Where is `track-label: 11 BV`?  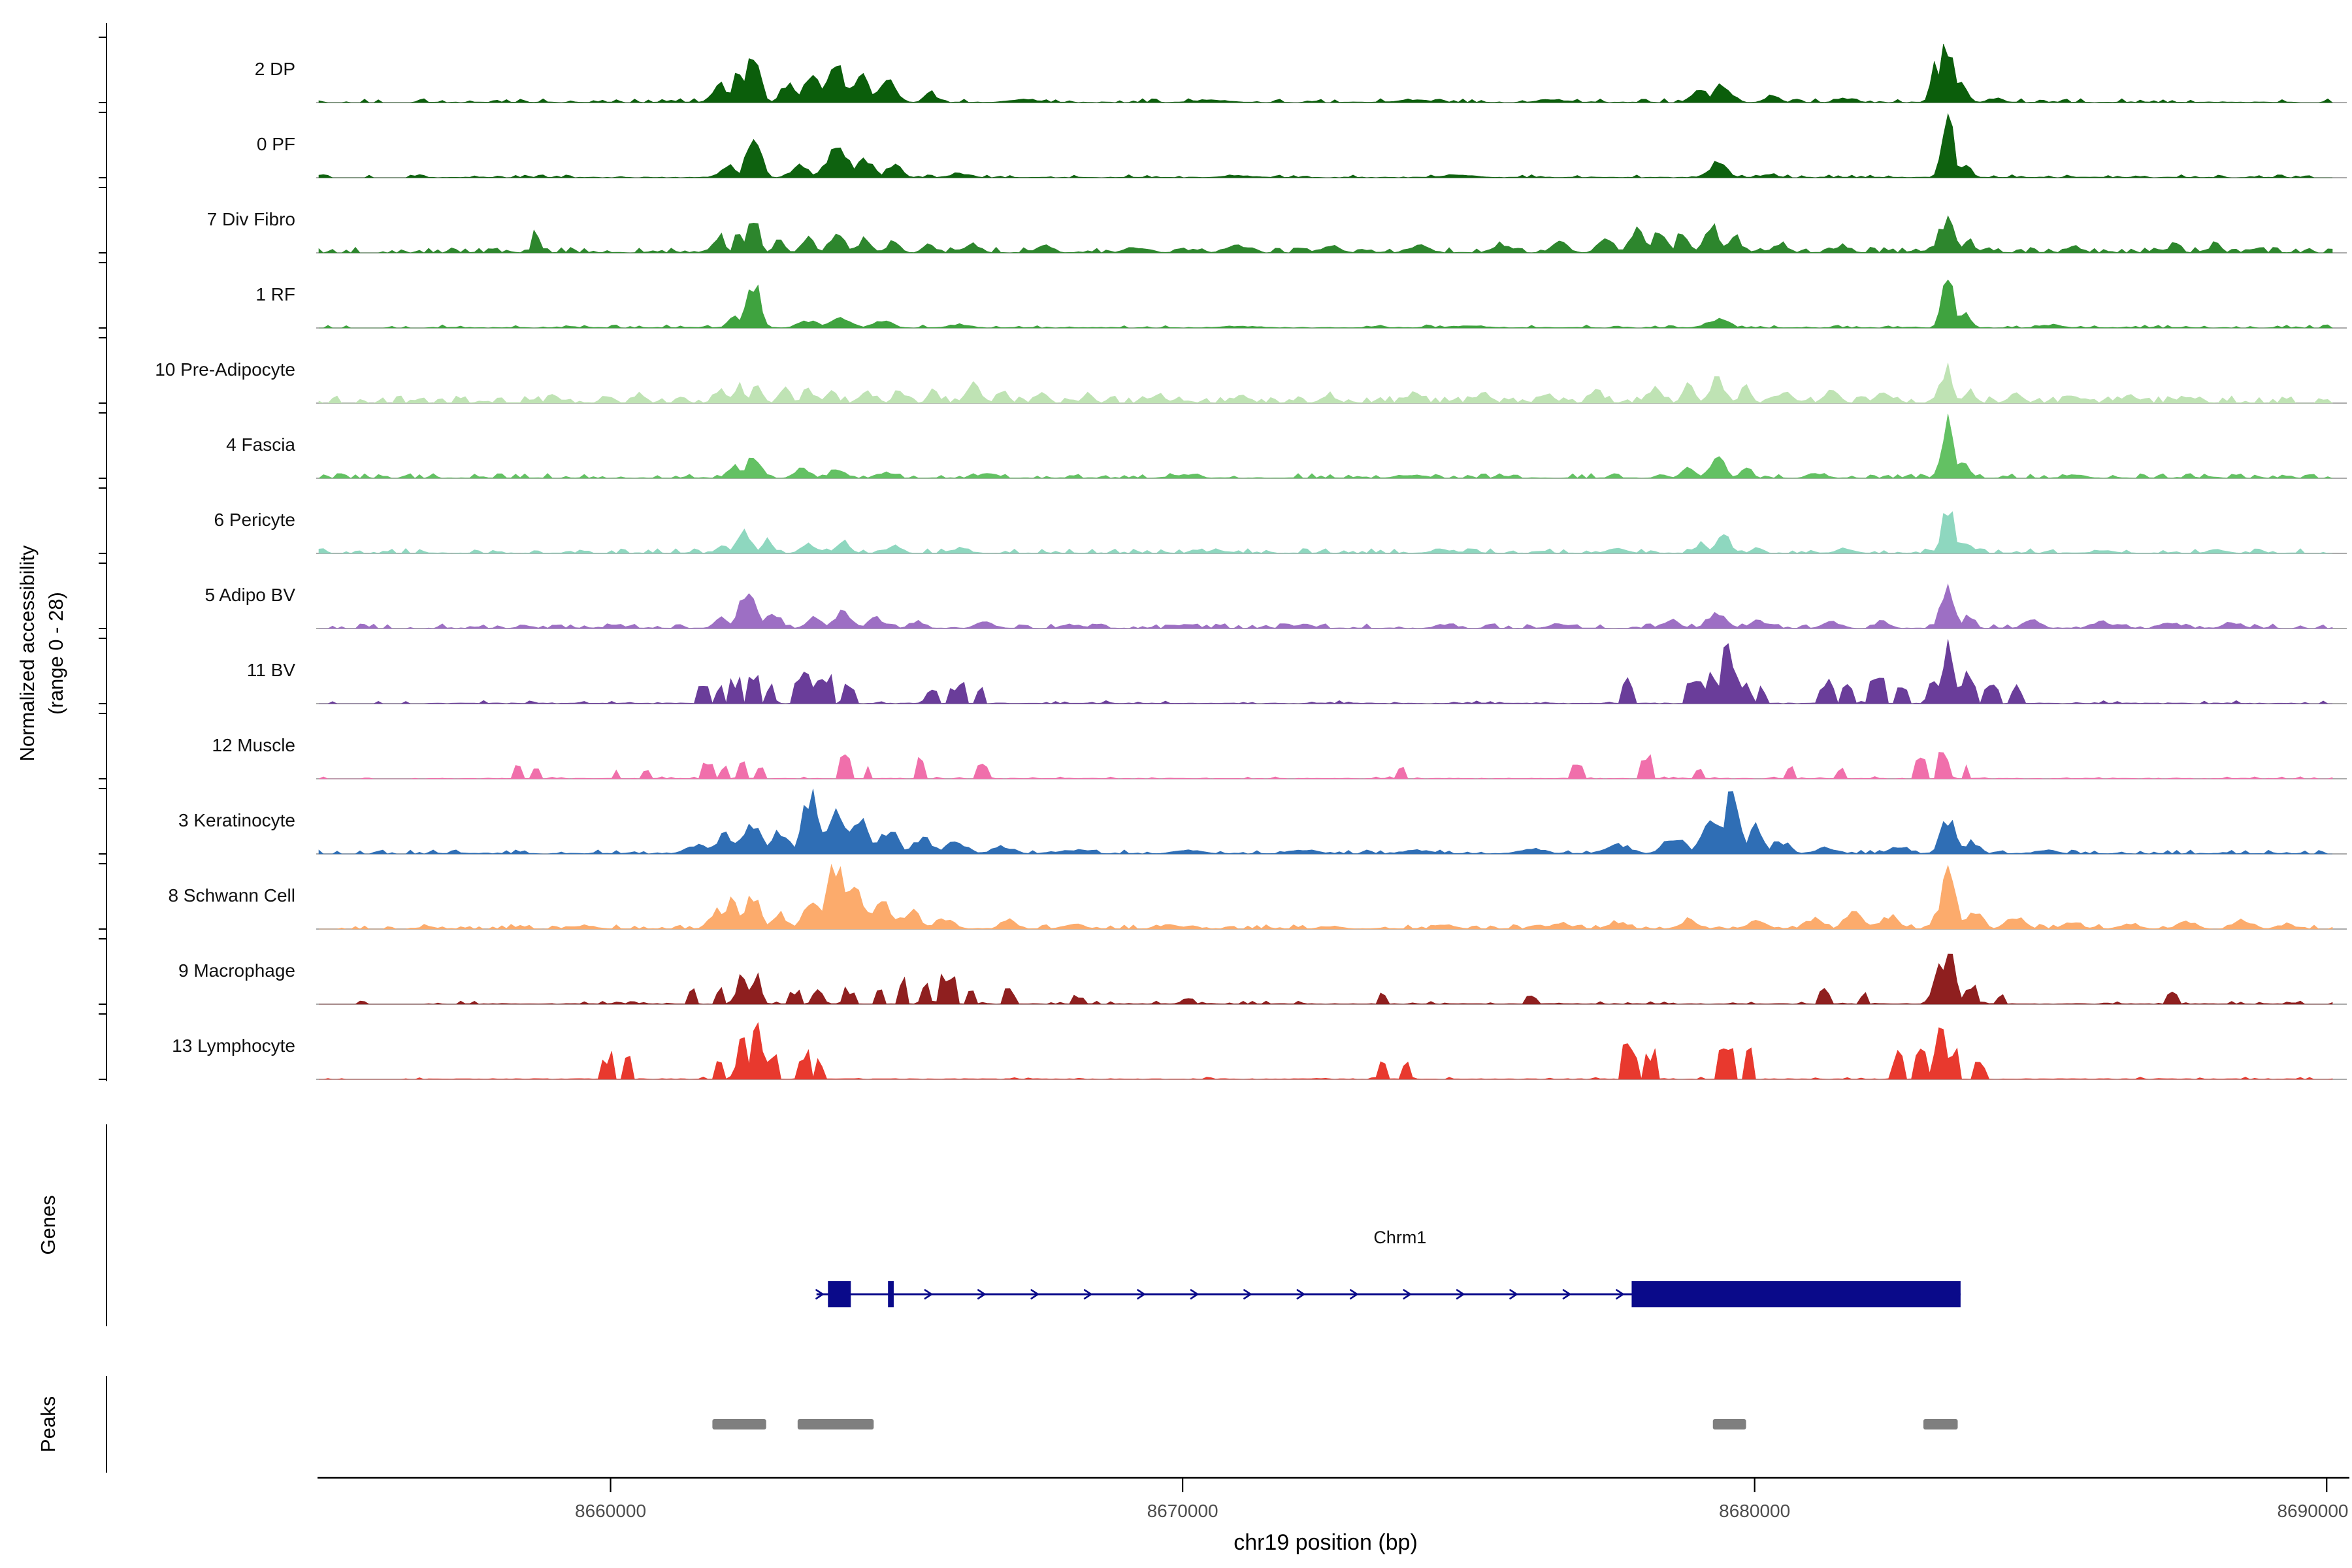
track-label: 11 BV is located at coordinates (271, 670).